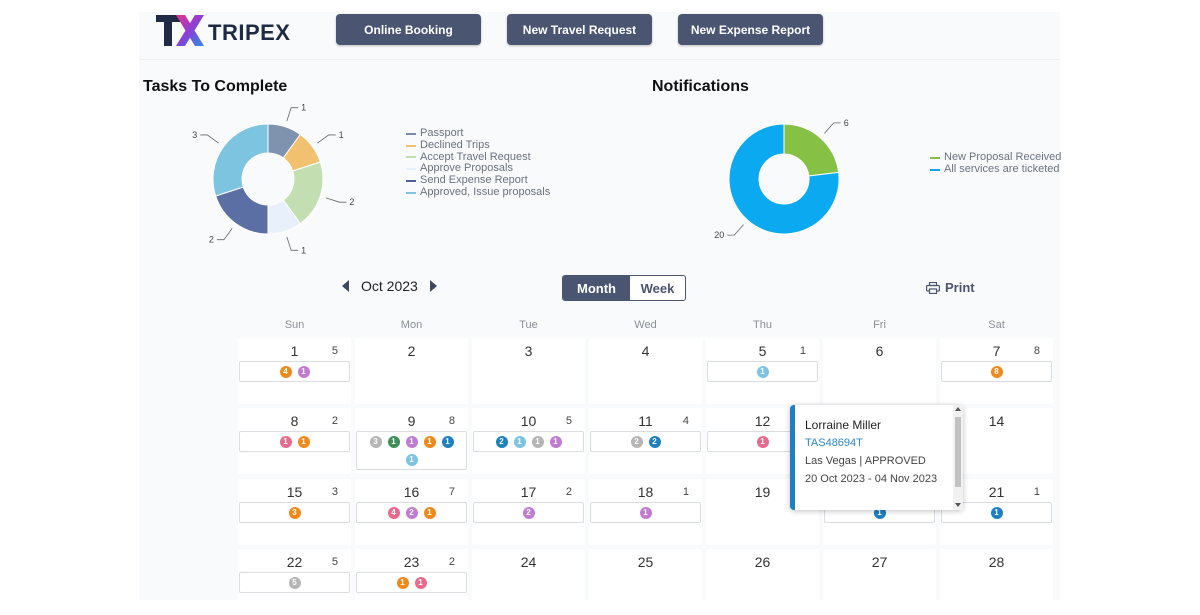 The image size is (1200, 615). I want to click on month-view-tab: Month, so click(596, 288).